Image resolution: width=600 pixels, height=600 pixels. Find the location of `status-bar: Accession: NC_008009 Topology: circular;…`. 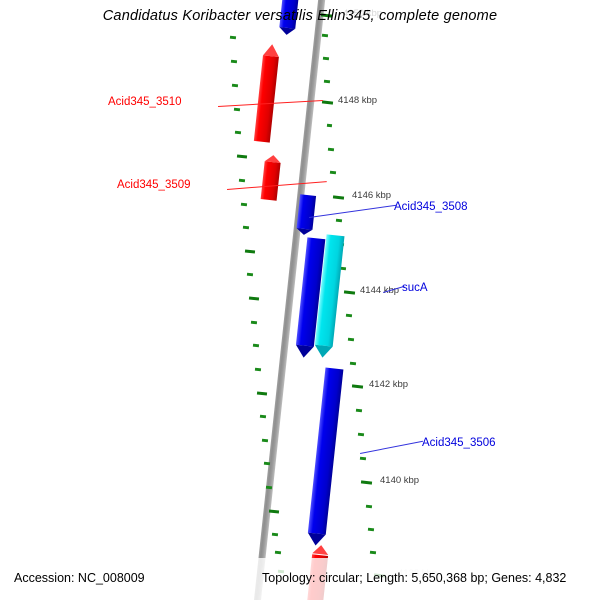

status-bar: Accession: NC_008009 Topology: circular;… is located at coordinates (300, 579).